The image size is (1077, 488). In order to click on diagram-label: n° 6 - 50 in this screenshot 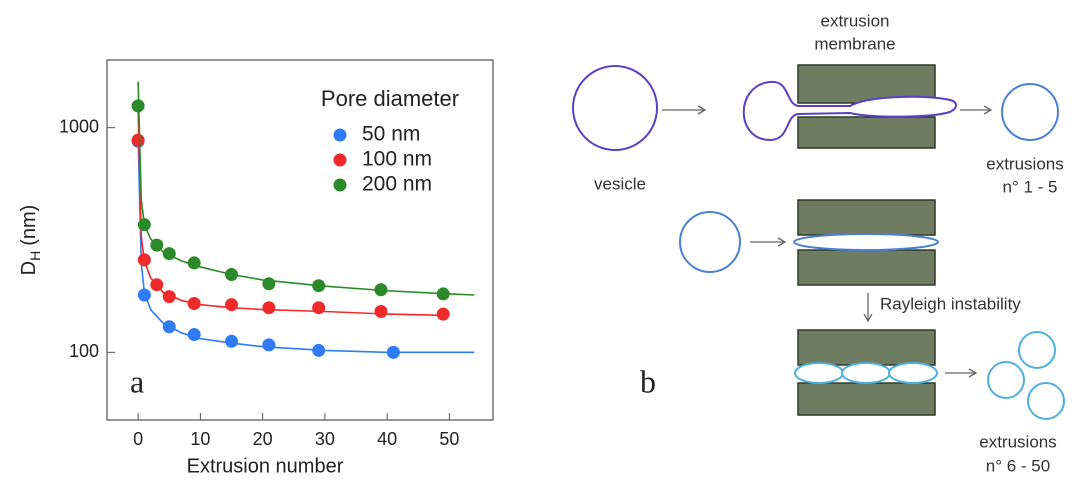, I will do `click(1018, 465)`.